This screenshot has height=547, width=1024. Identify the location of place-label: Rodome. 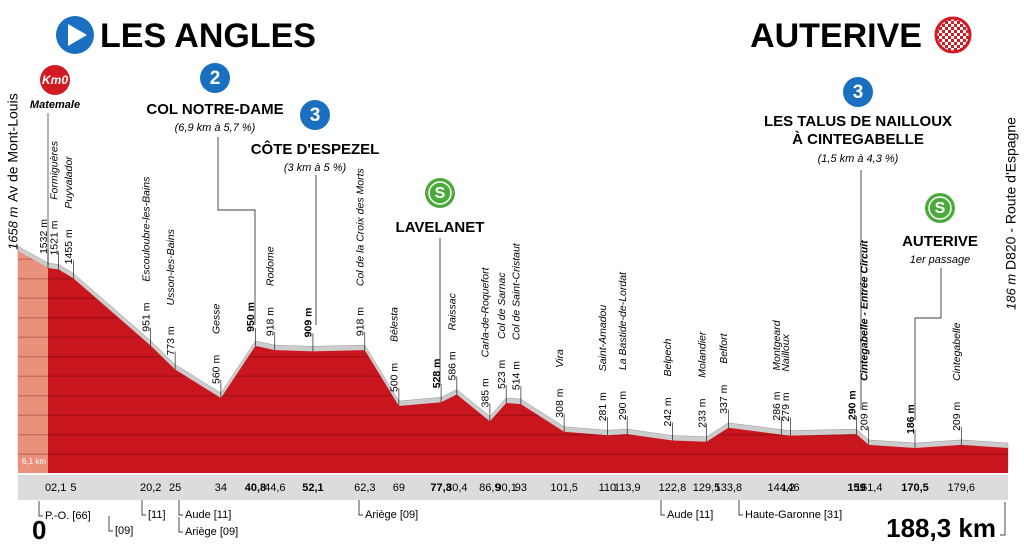
(271, 266).